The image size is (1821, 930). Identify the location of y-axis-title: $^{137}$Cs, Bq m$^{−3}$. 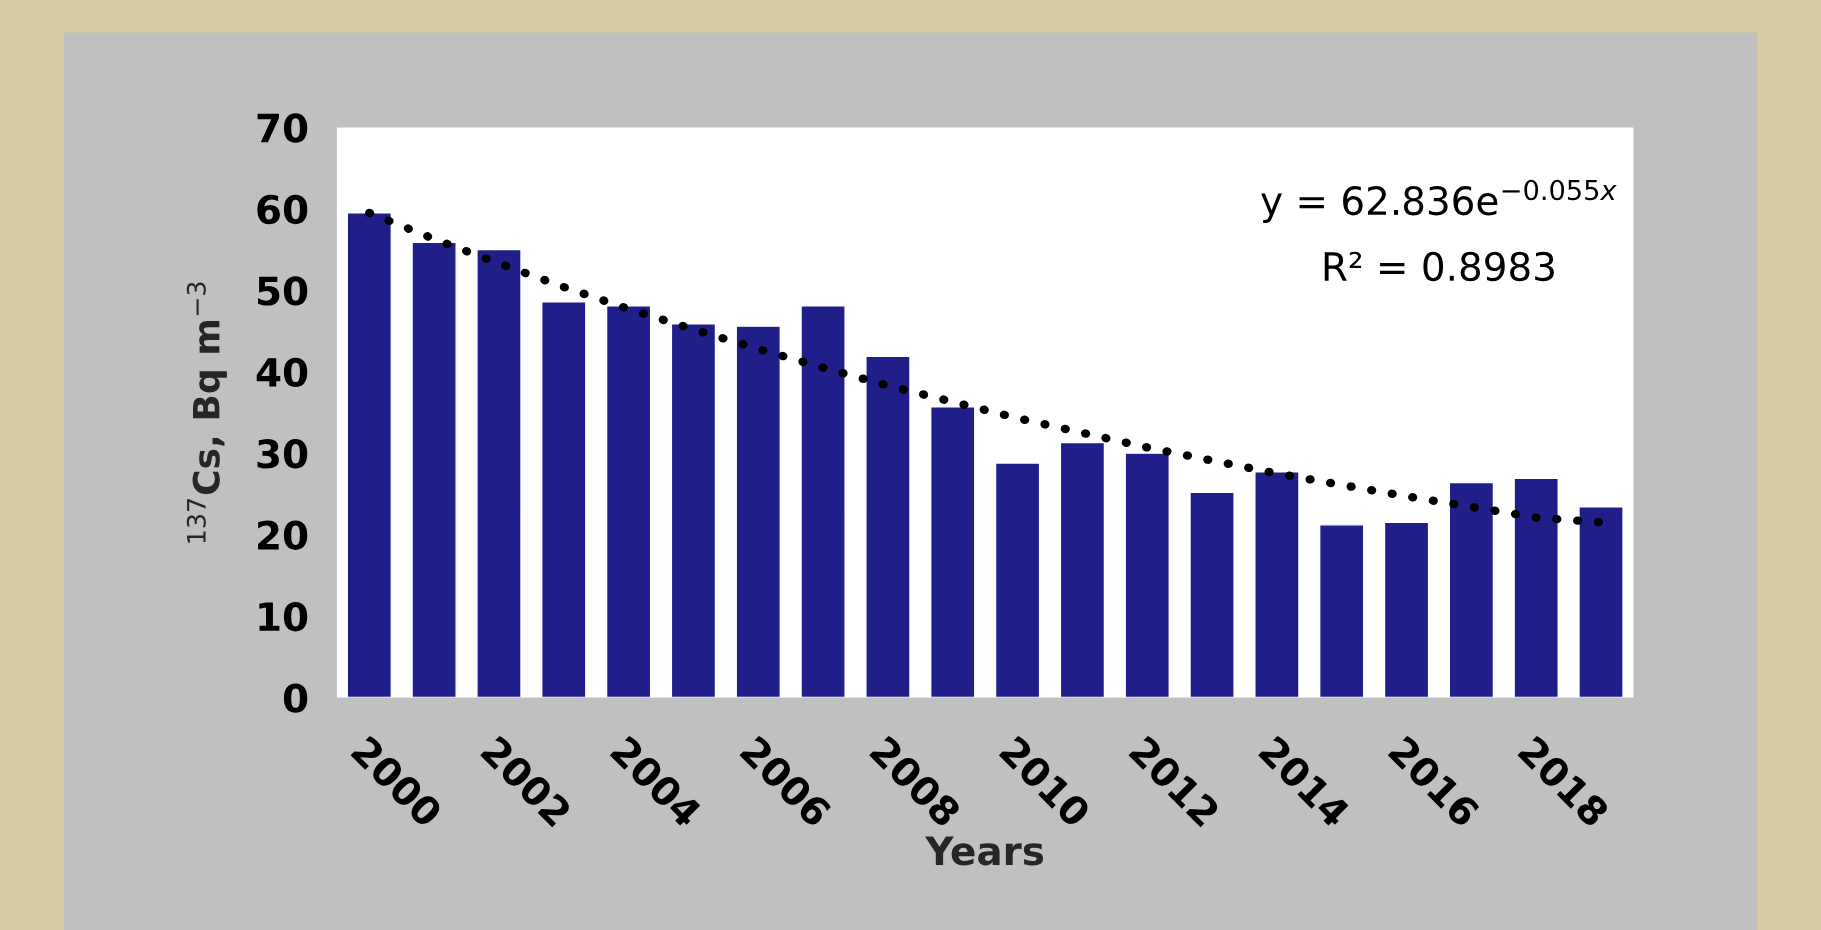
(206, 412).